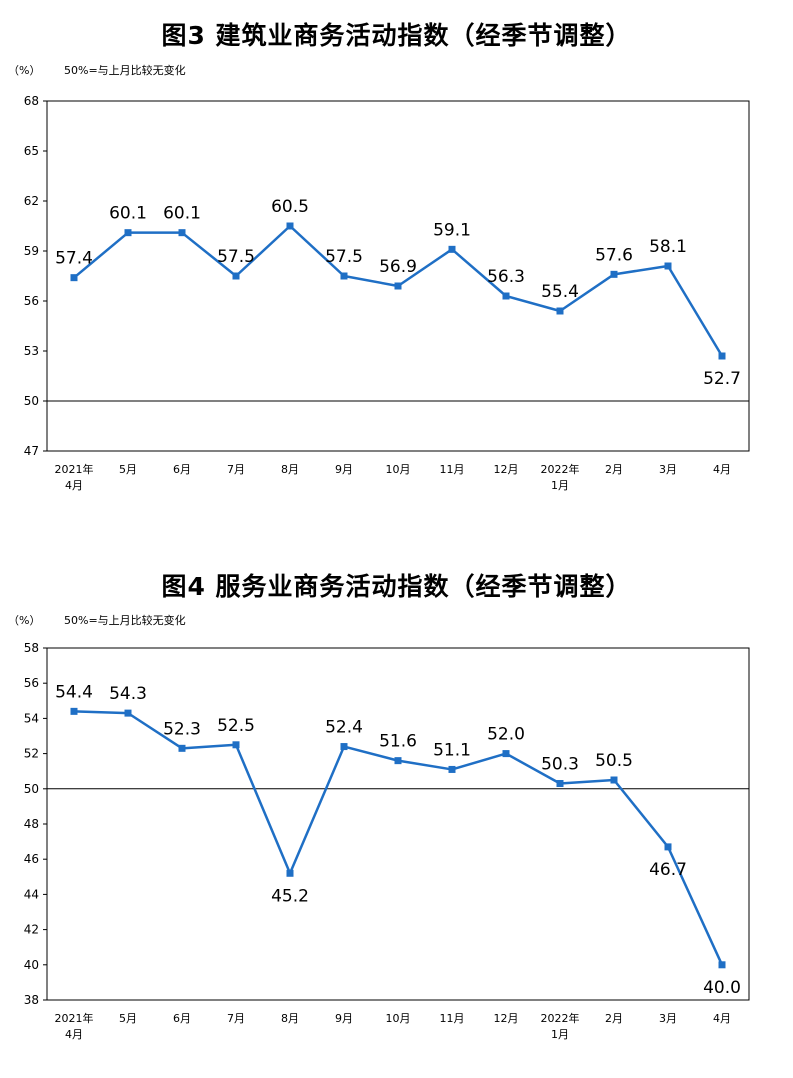 The height and width of the screenshot is (1078, 793). I want to click on y-tick-label: 46, so click(31, 859).